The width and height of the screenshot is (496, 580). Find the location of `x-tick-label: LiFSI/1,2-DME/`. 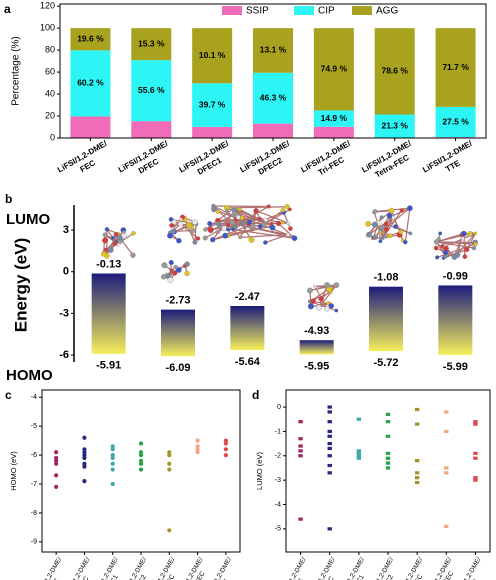

x-tick-label: LiFSI/1,2-DME/ is located at coordinates (49, 568).